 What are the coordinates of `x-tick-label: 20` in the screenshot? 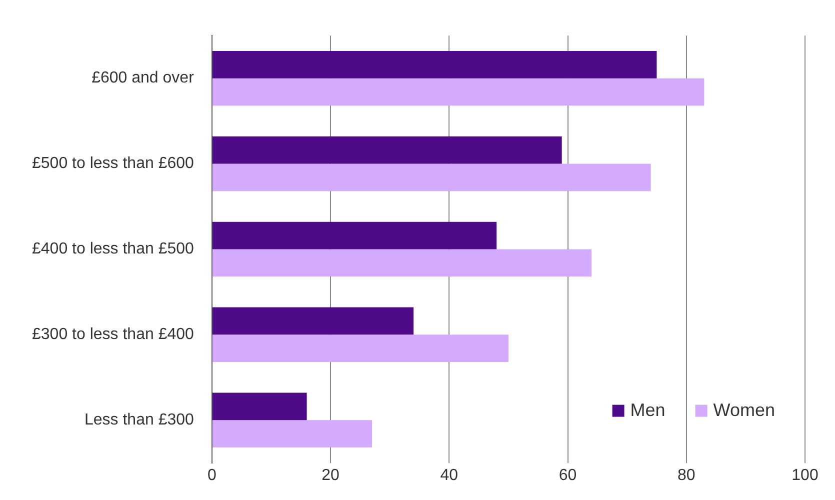 It's located at (331, 475).